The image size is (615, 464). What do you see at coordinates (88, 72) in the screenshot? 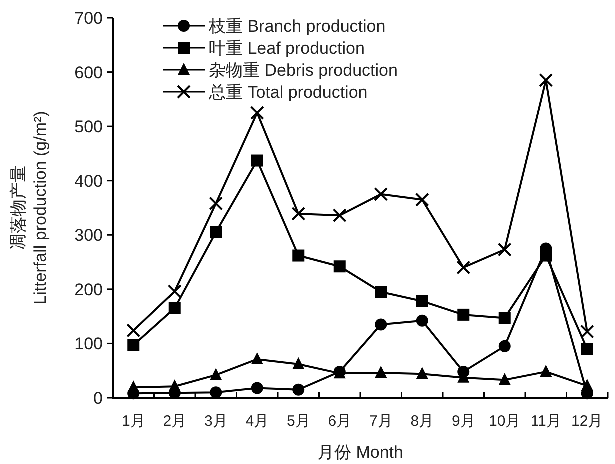
I see `y-tick-label: 600` at bounding box center [88, 72].